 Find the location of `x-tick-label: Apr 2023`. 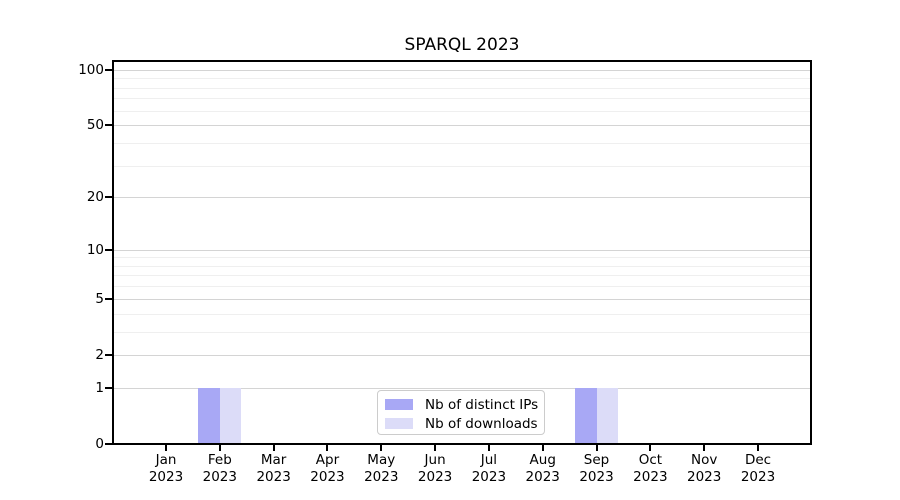

x-tick-label: Apr 2023 is located at coordinates (327, 468).